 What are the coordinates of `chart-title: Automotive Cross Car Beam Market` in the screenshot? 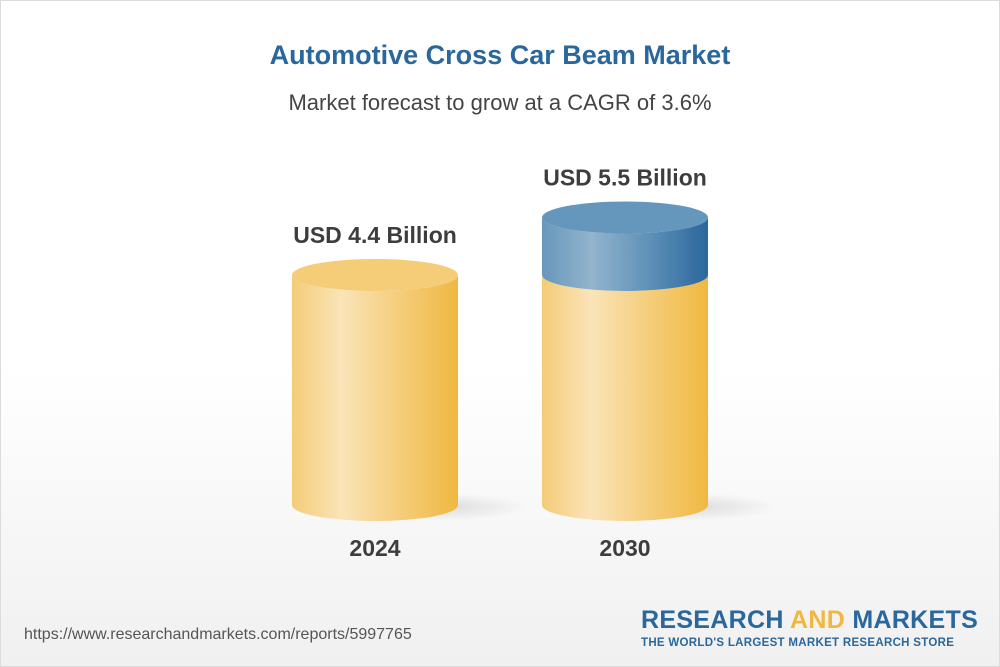 It's located at (500, 55).